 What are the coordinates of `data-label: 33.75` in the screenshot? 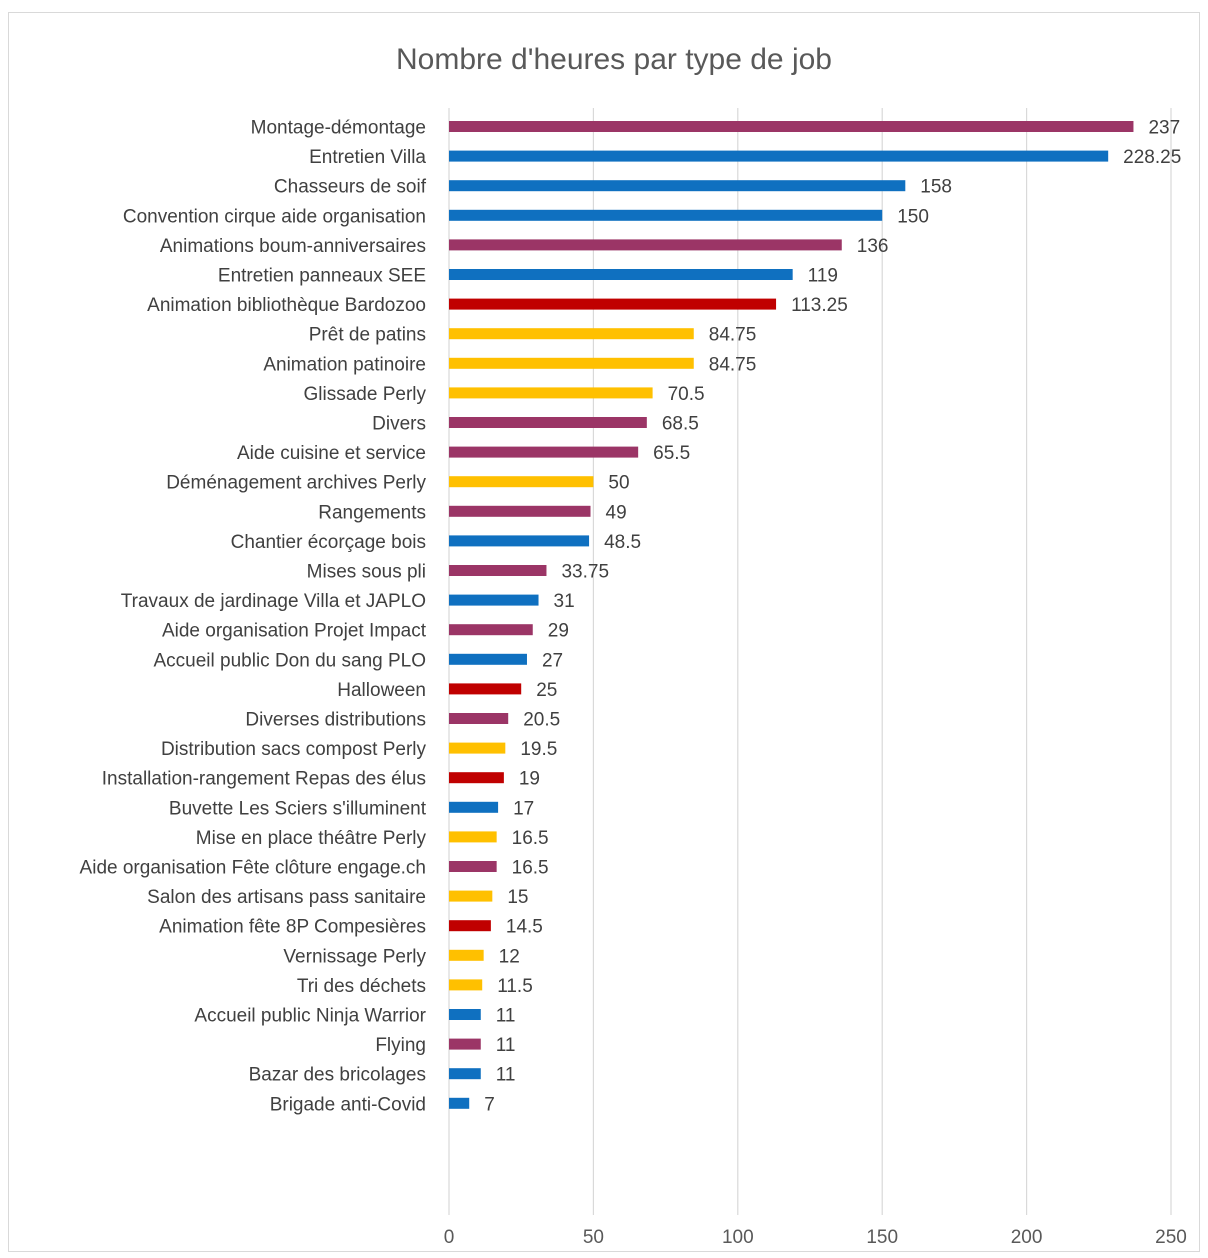 It's located at (585, 572).